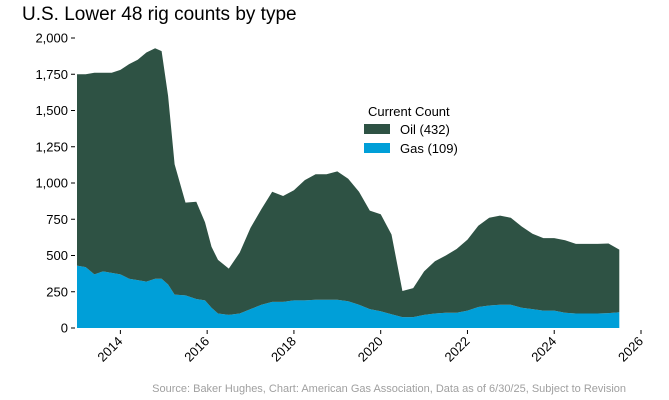  Describe the element at coordinates (283, 349) in the screenshot. I see `x-tick-label: 2018` at that location.